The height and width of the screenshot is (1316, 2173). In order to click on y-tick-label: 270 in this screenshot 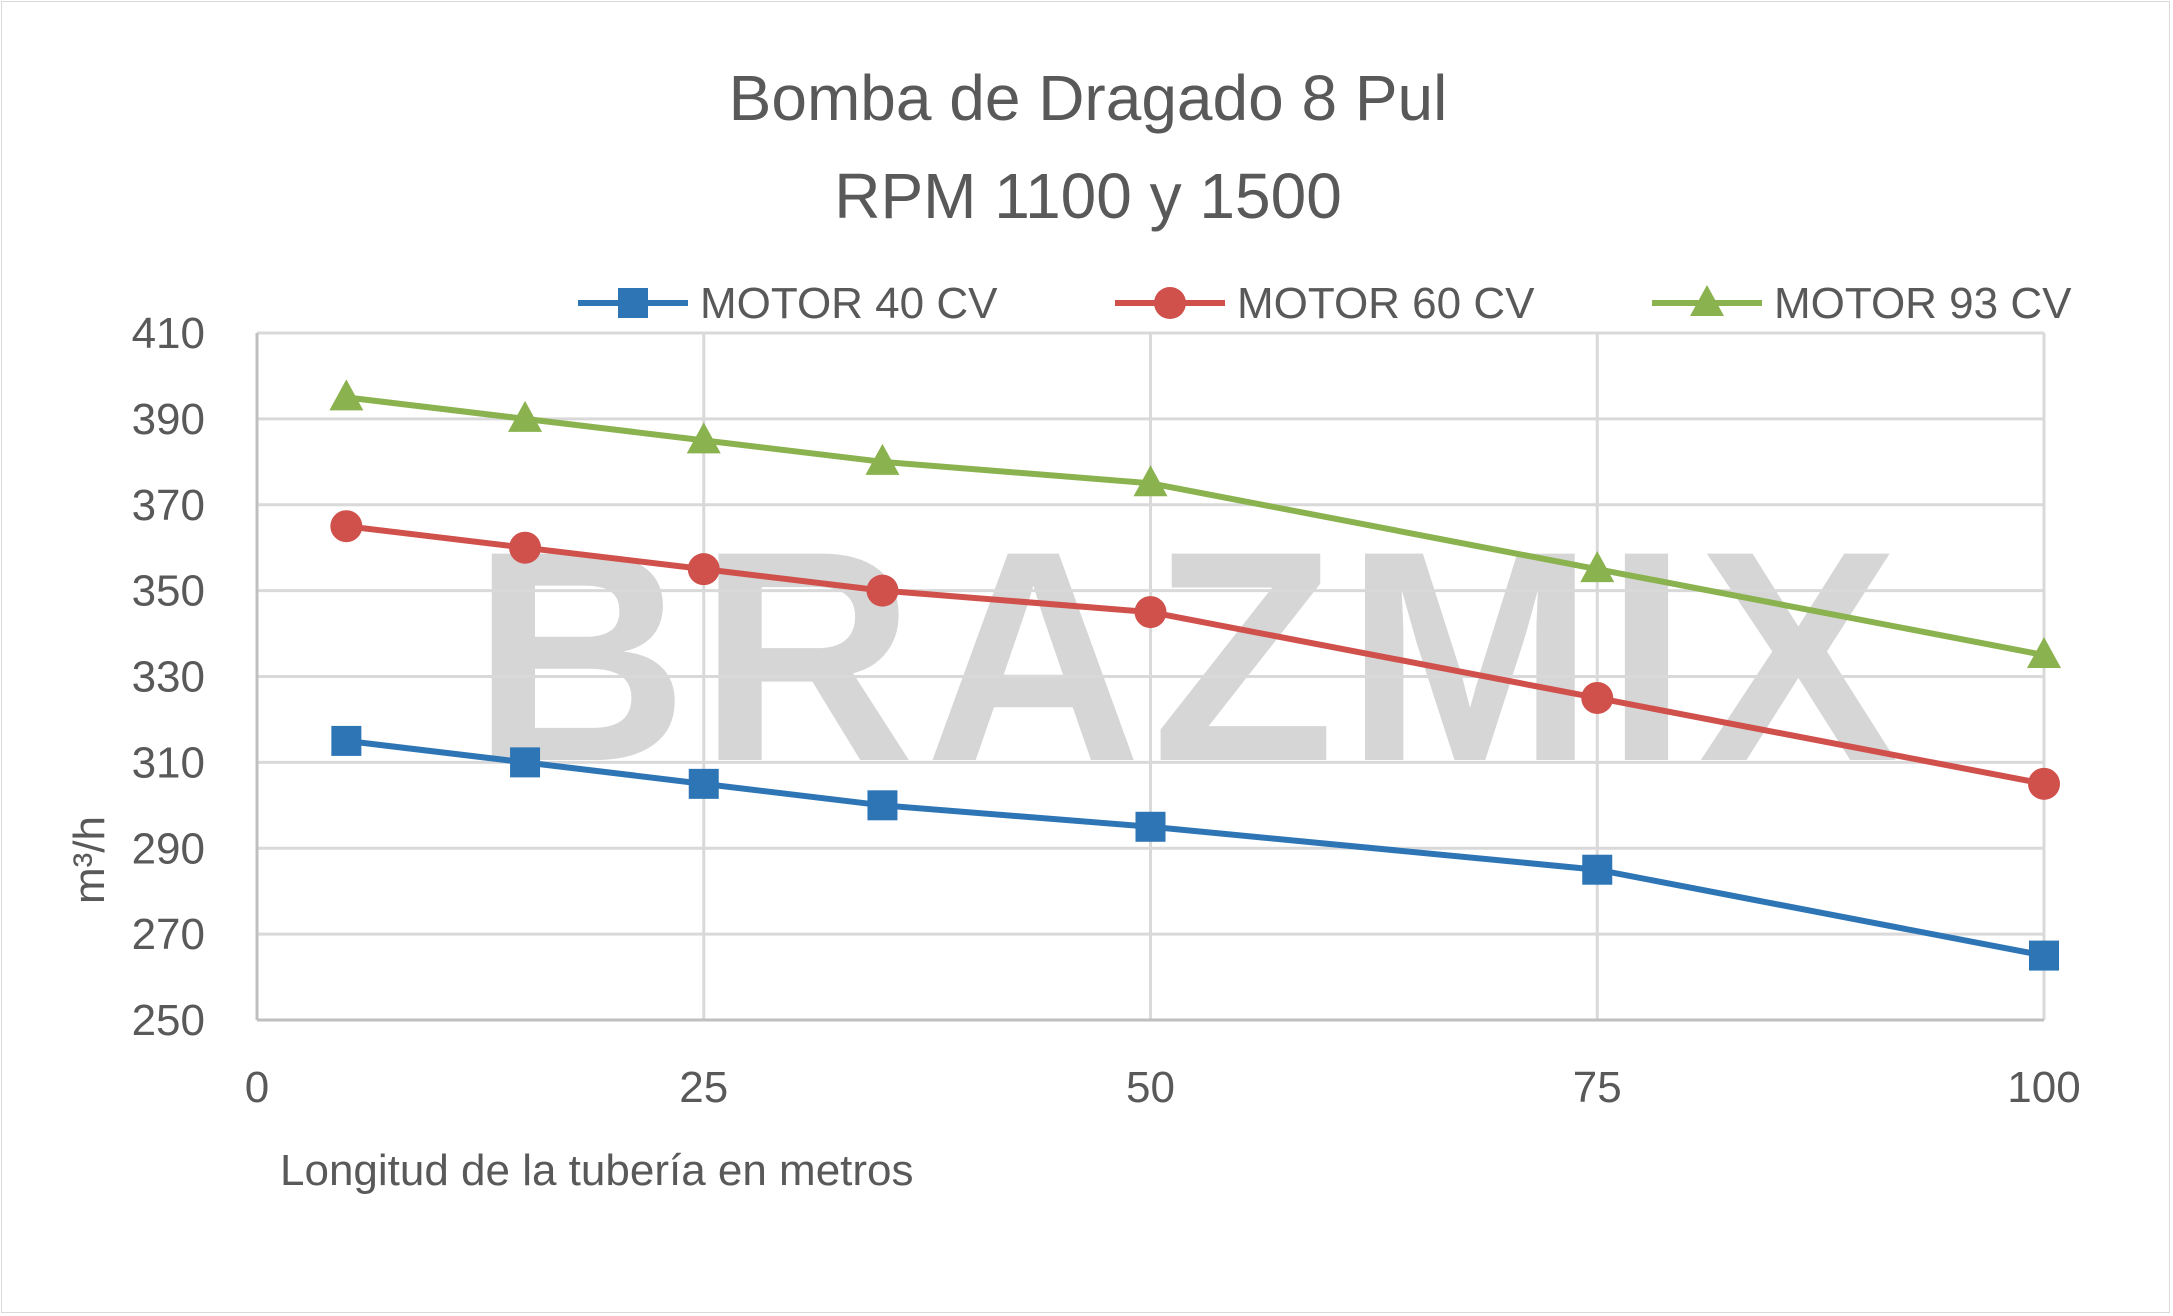, I will do `click(168, 934)`.